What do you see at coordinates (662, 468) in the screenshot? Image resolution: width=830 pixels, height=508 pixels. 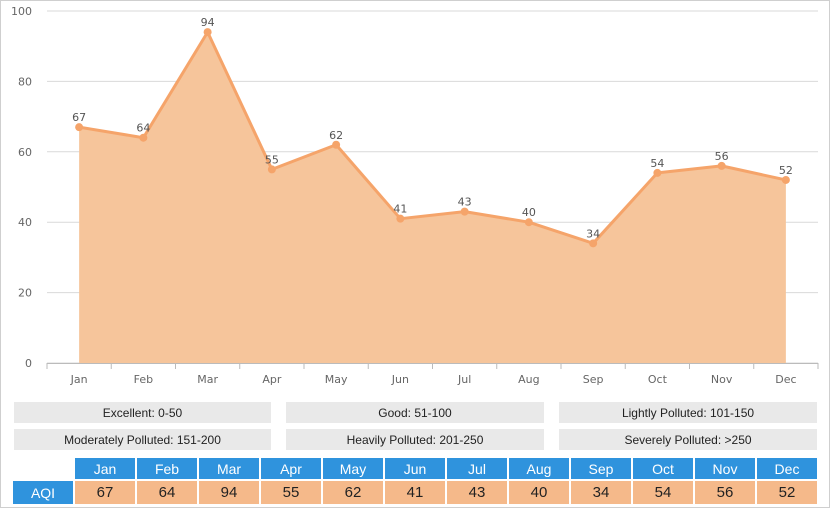 I see `table-header-oct: Oct` at bounding box center [662, 468].